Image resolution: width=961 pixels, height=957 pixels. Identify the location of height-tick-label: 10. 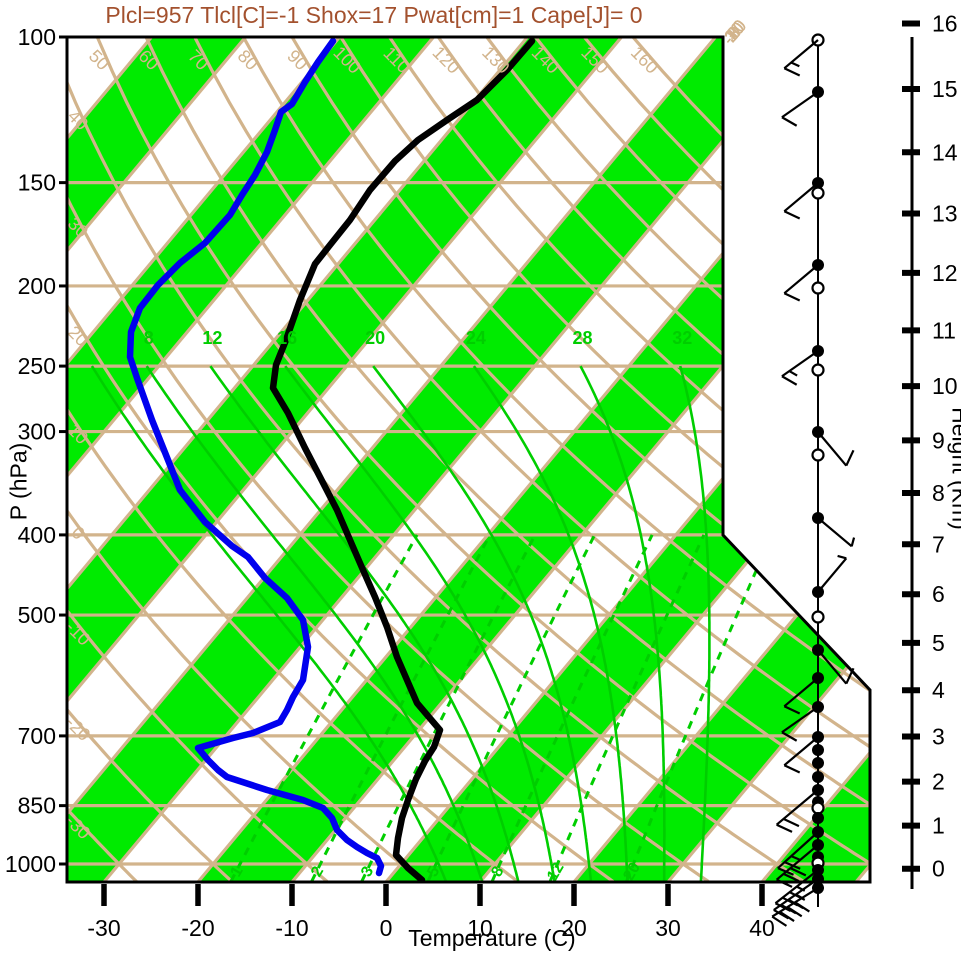
(945, 386).